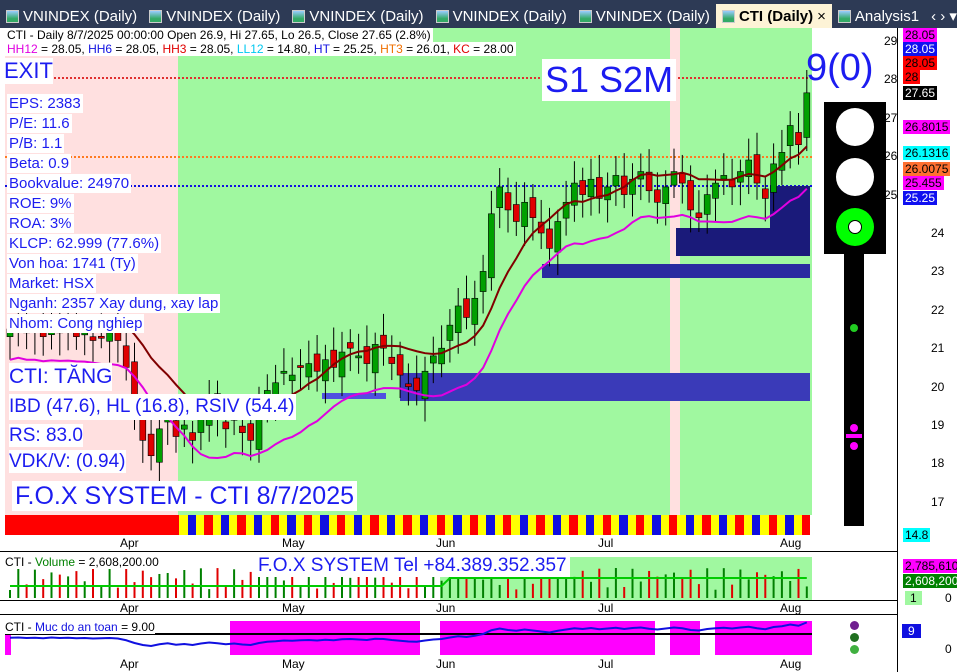 The height and width of the screenshot is (672, 957). Describe the element at coordinates (938, 348) in the screenshot. I see `price-tick: 21` at that location.